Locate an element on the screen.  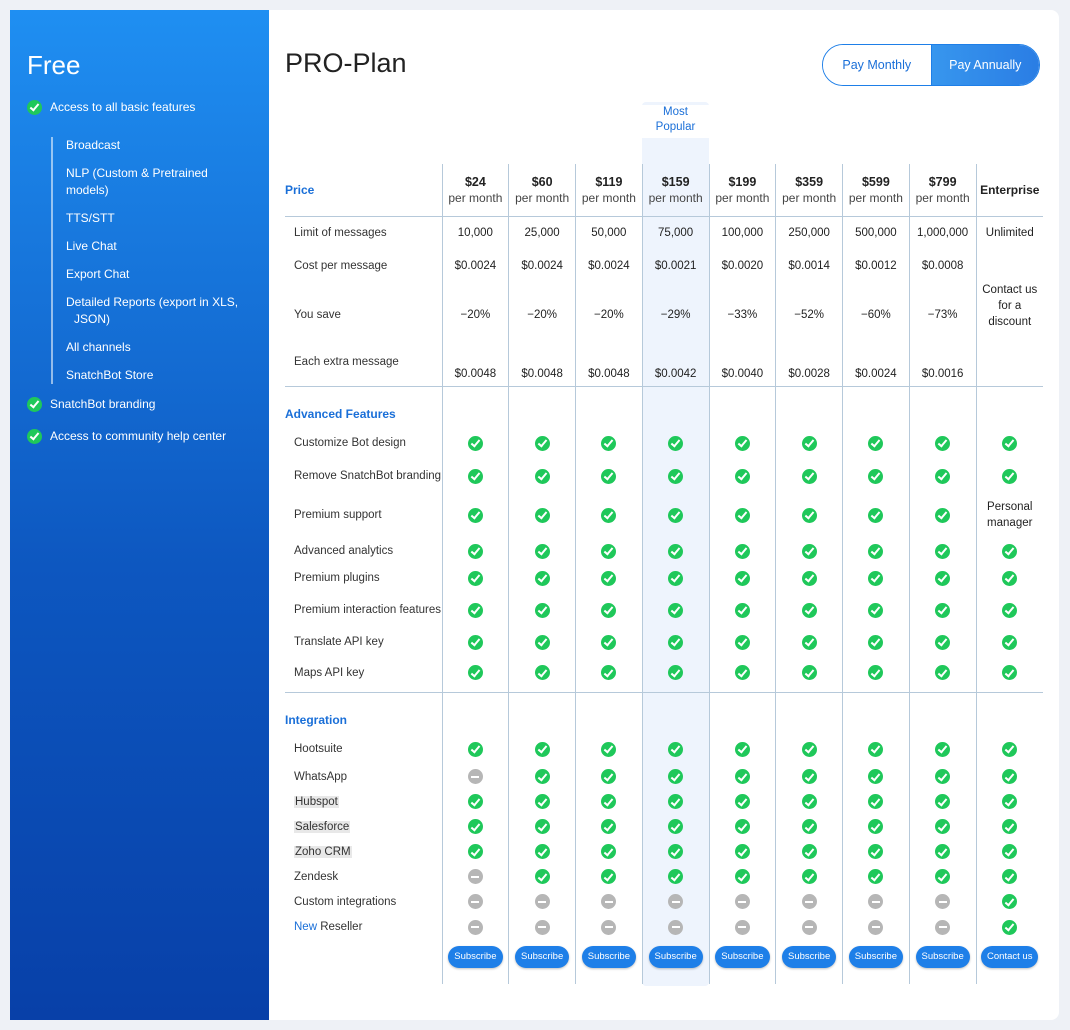
feature-label: Advanced analytics is located at coordinates (363, 551).